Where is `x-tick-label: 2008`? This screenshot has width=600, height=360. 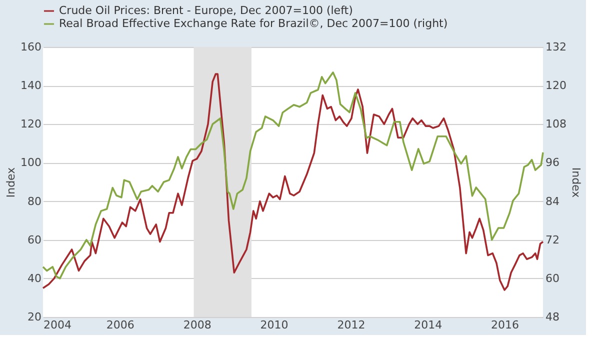
x-tick-label: 2008 is located at coordinates (197, 325).